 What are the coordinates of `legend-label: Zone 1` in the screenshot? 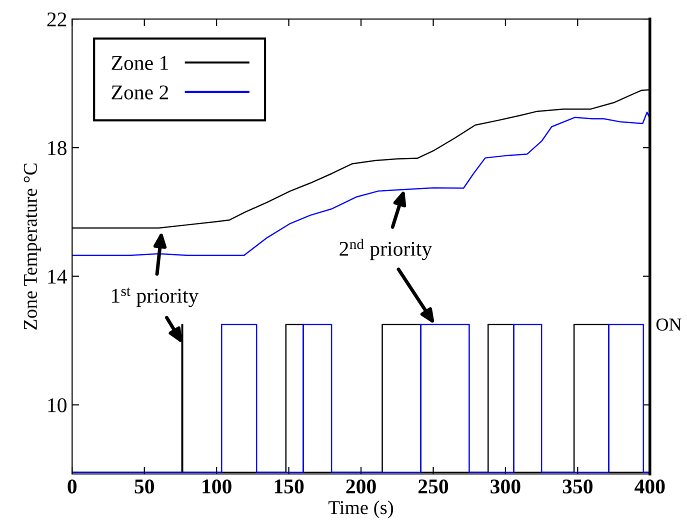 It's located at (140, 63).